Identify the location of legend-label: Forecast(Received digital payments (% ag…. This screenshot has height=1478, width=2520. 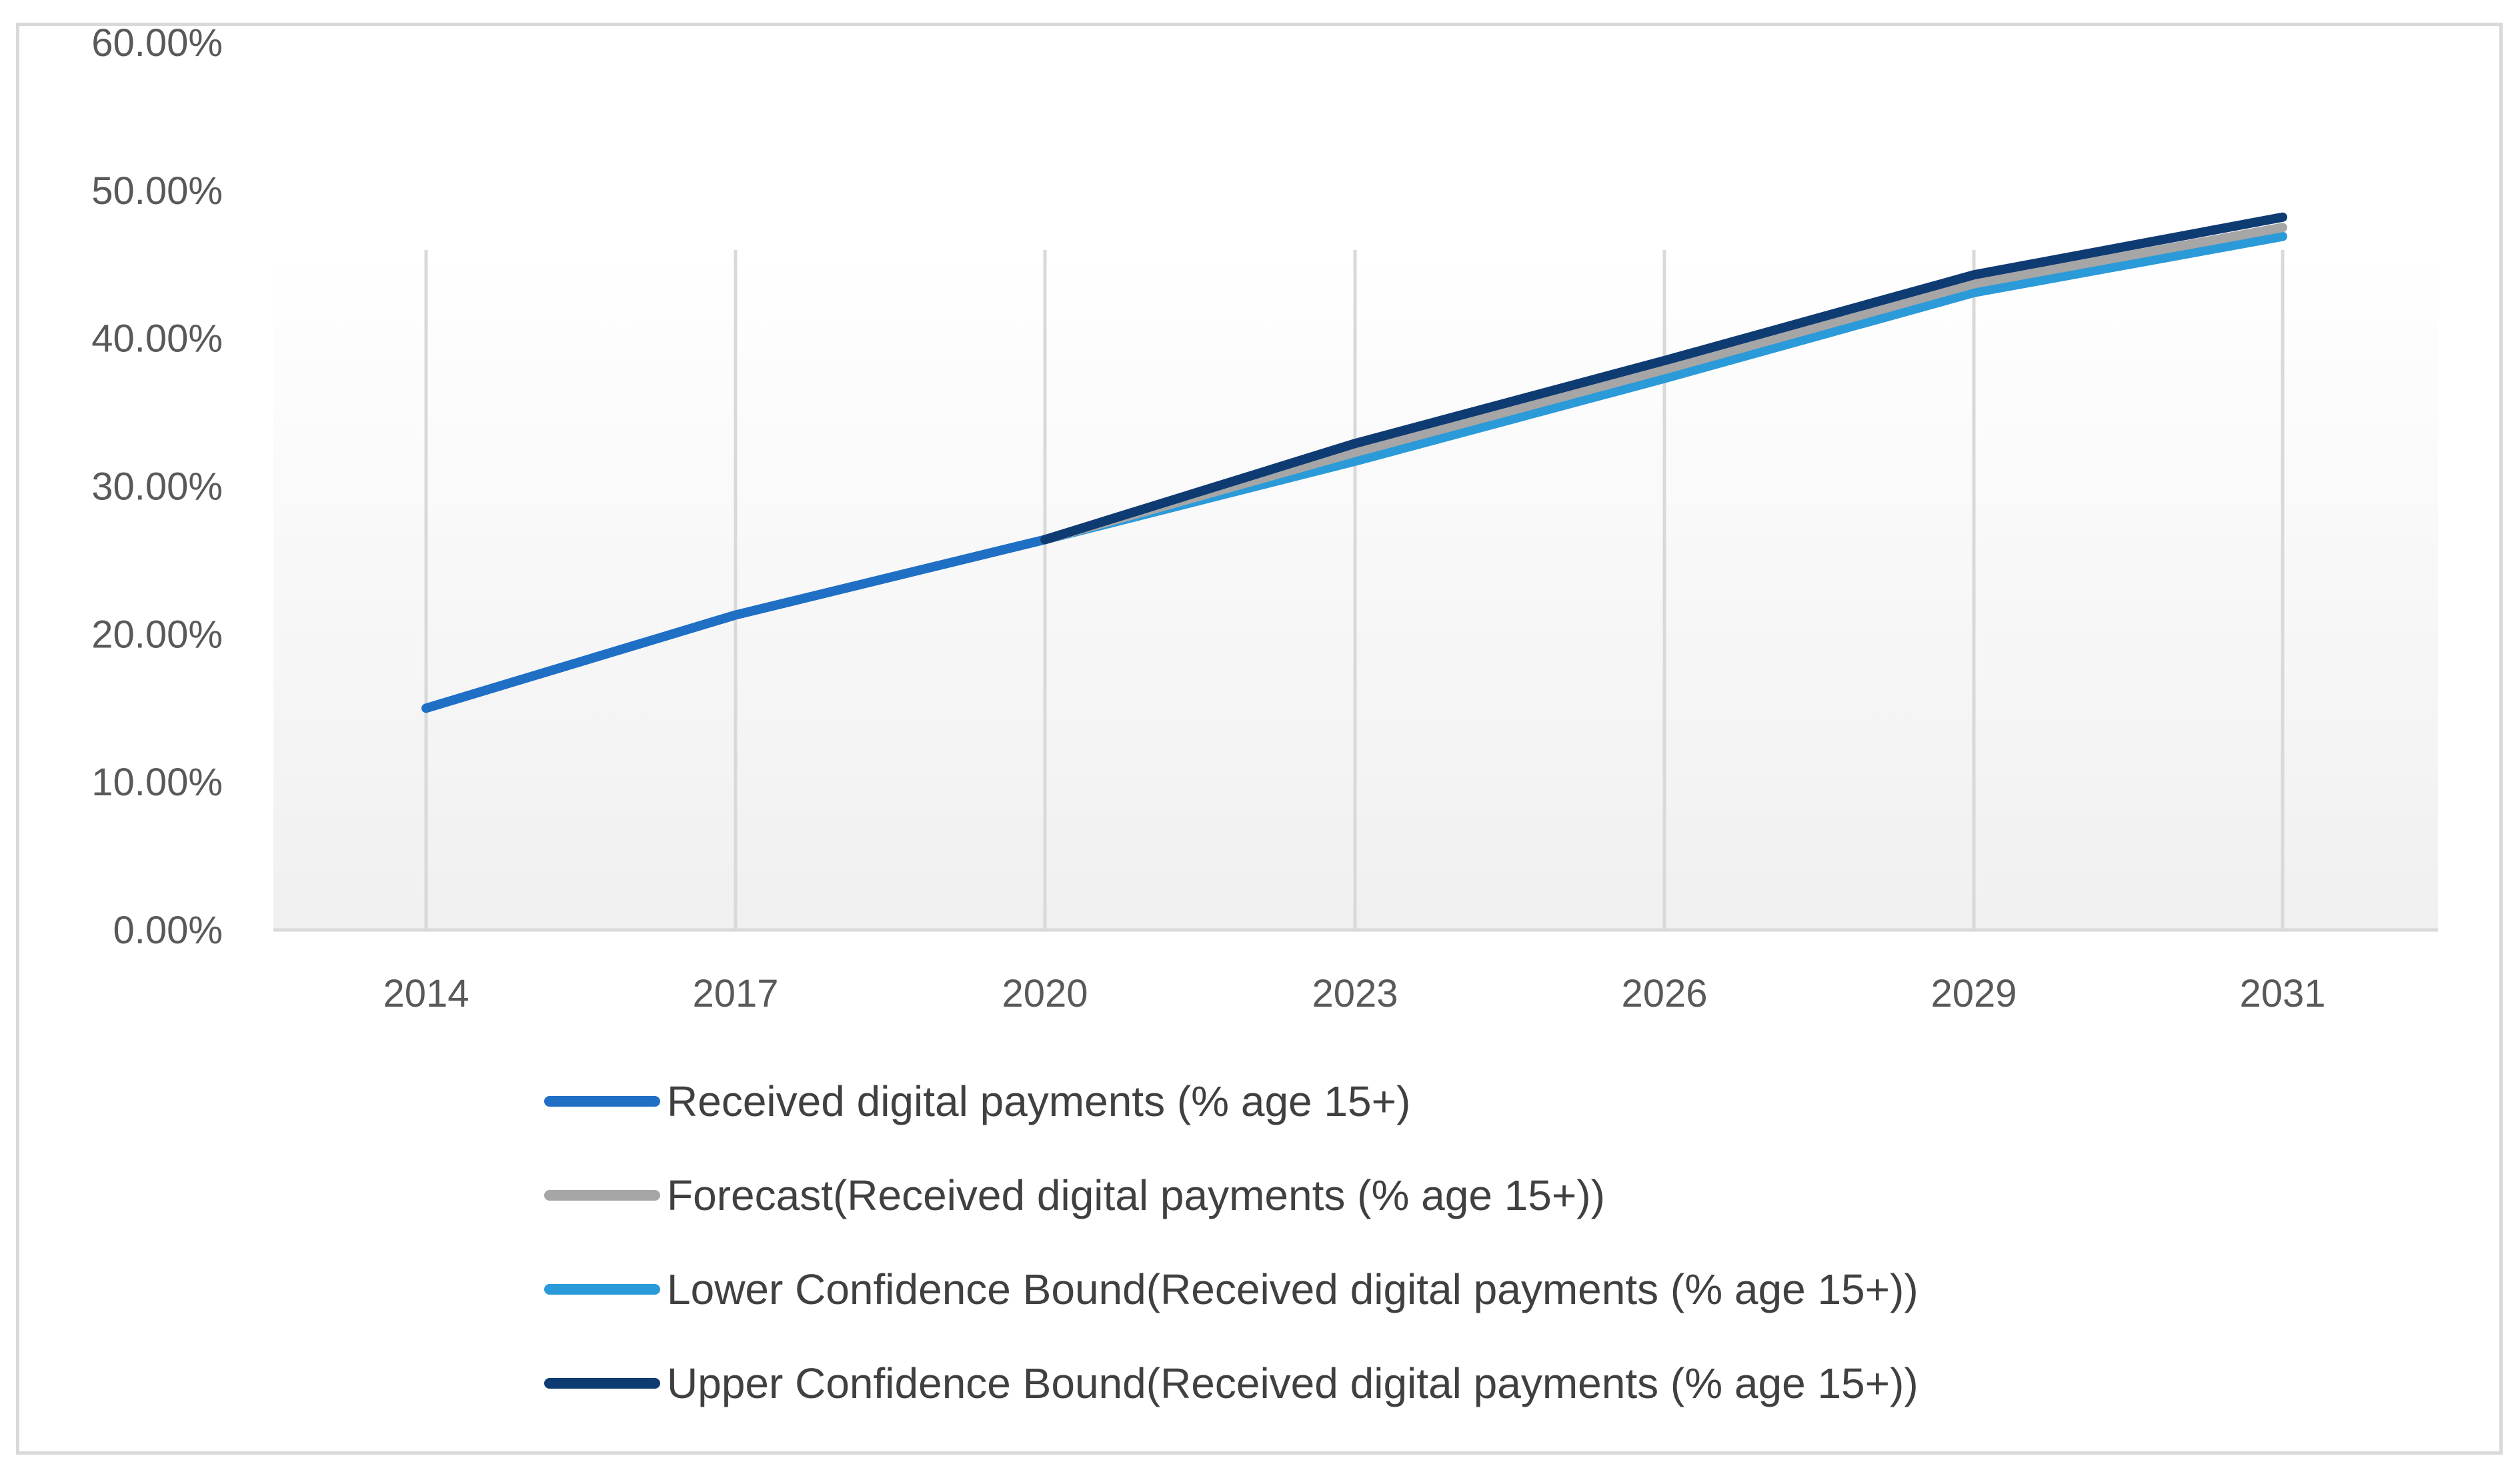
(1136, 1195).